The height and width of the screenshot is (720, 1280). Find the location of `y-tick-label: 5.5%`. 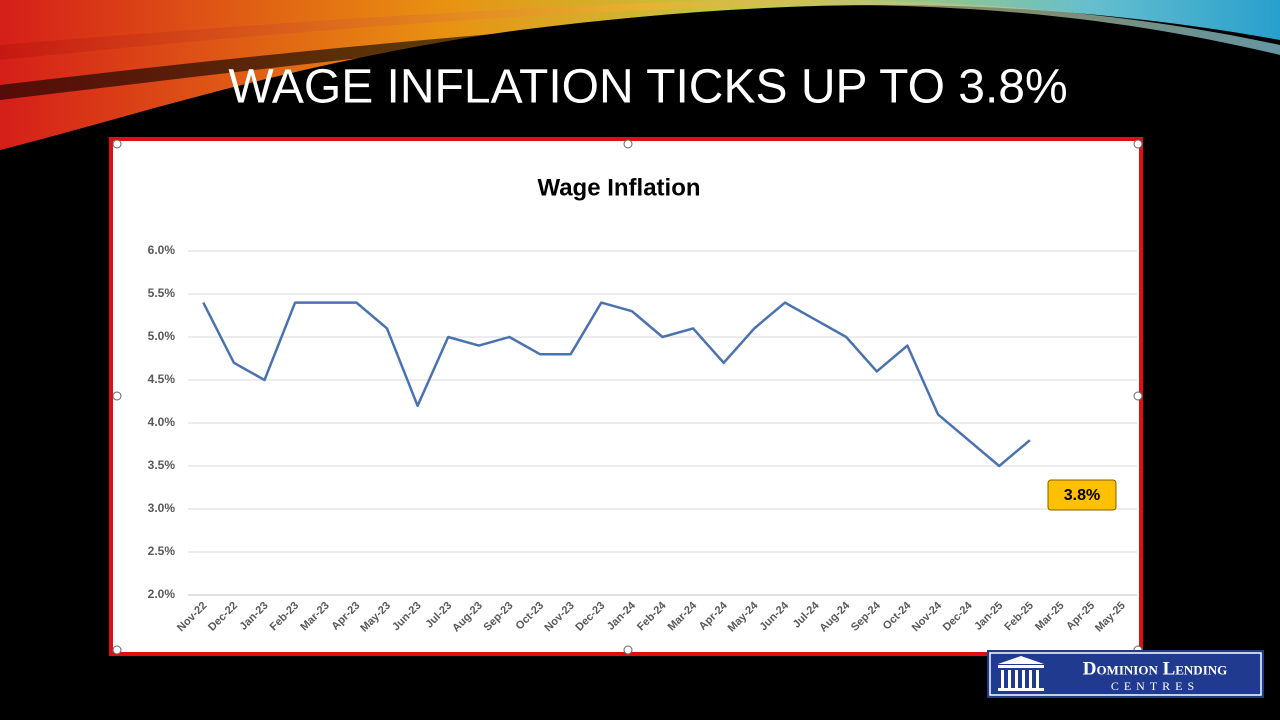

y-tick-label: 5.5% is located at coordinates (162, 293).